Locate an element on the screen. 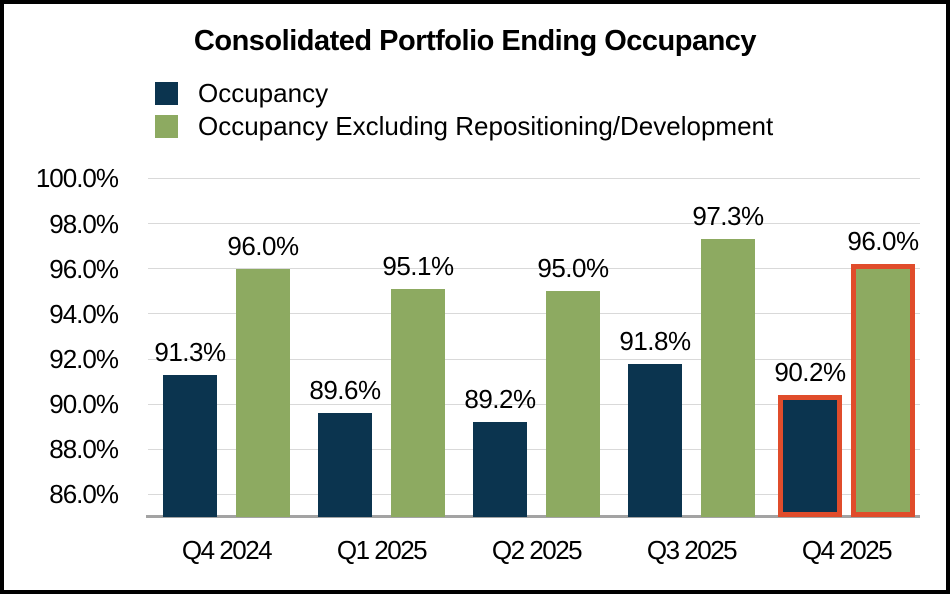 The height and width of the screenshot is (594, 950). y-tick-label: 88.0% is located at coordinates (84, 449).